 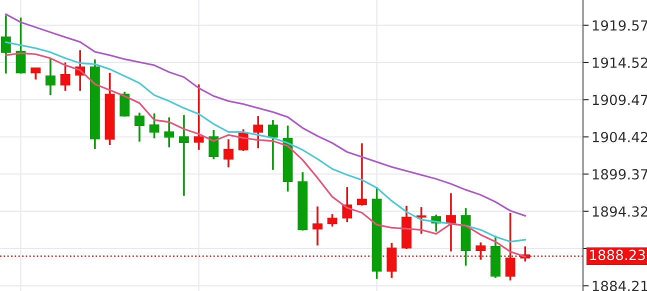 I want to click on y-tick-label: 1884.21, so click(x=619, y=285).